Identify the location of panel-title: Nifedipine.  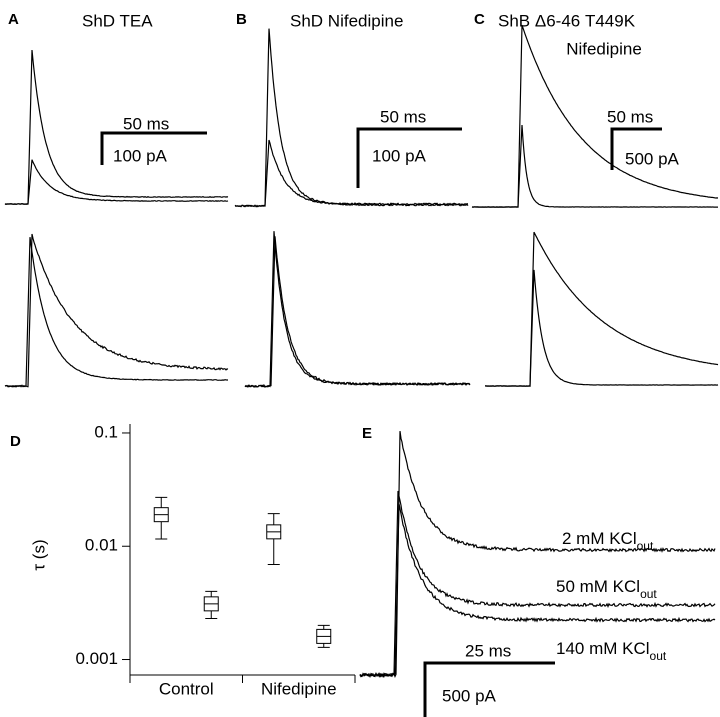
(604, 48).